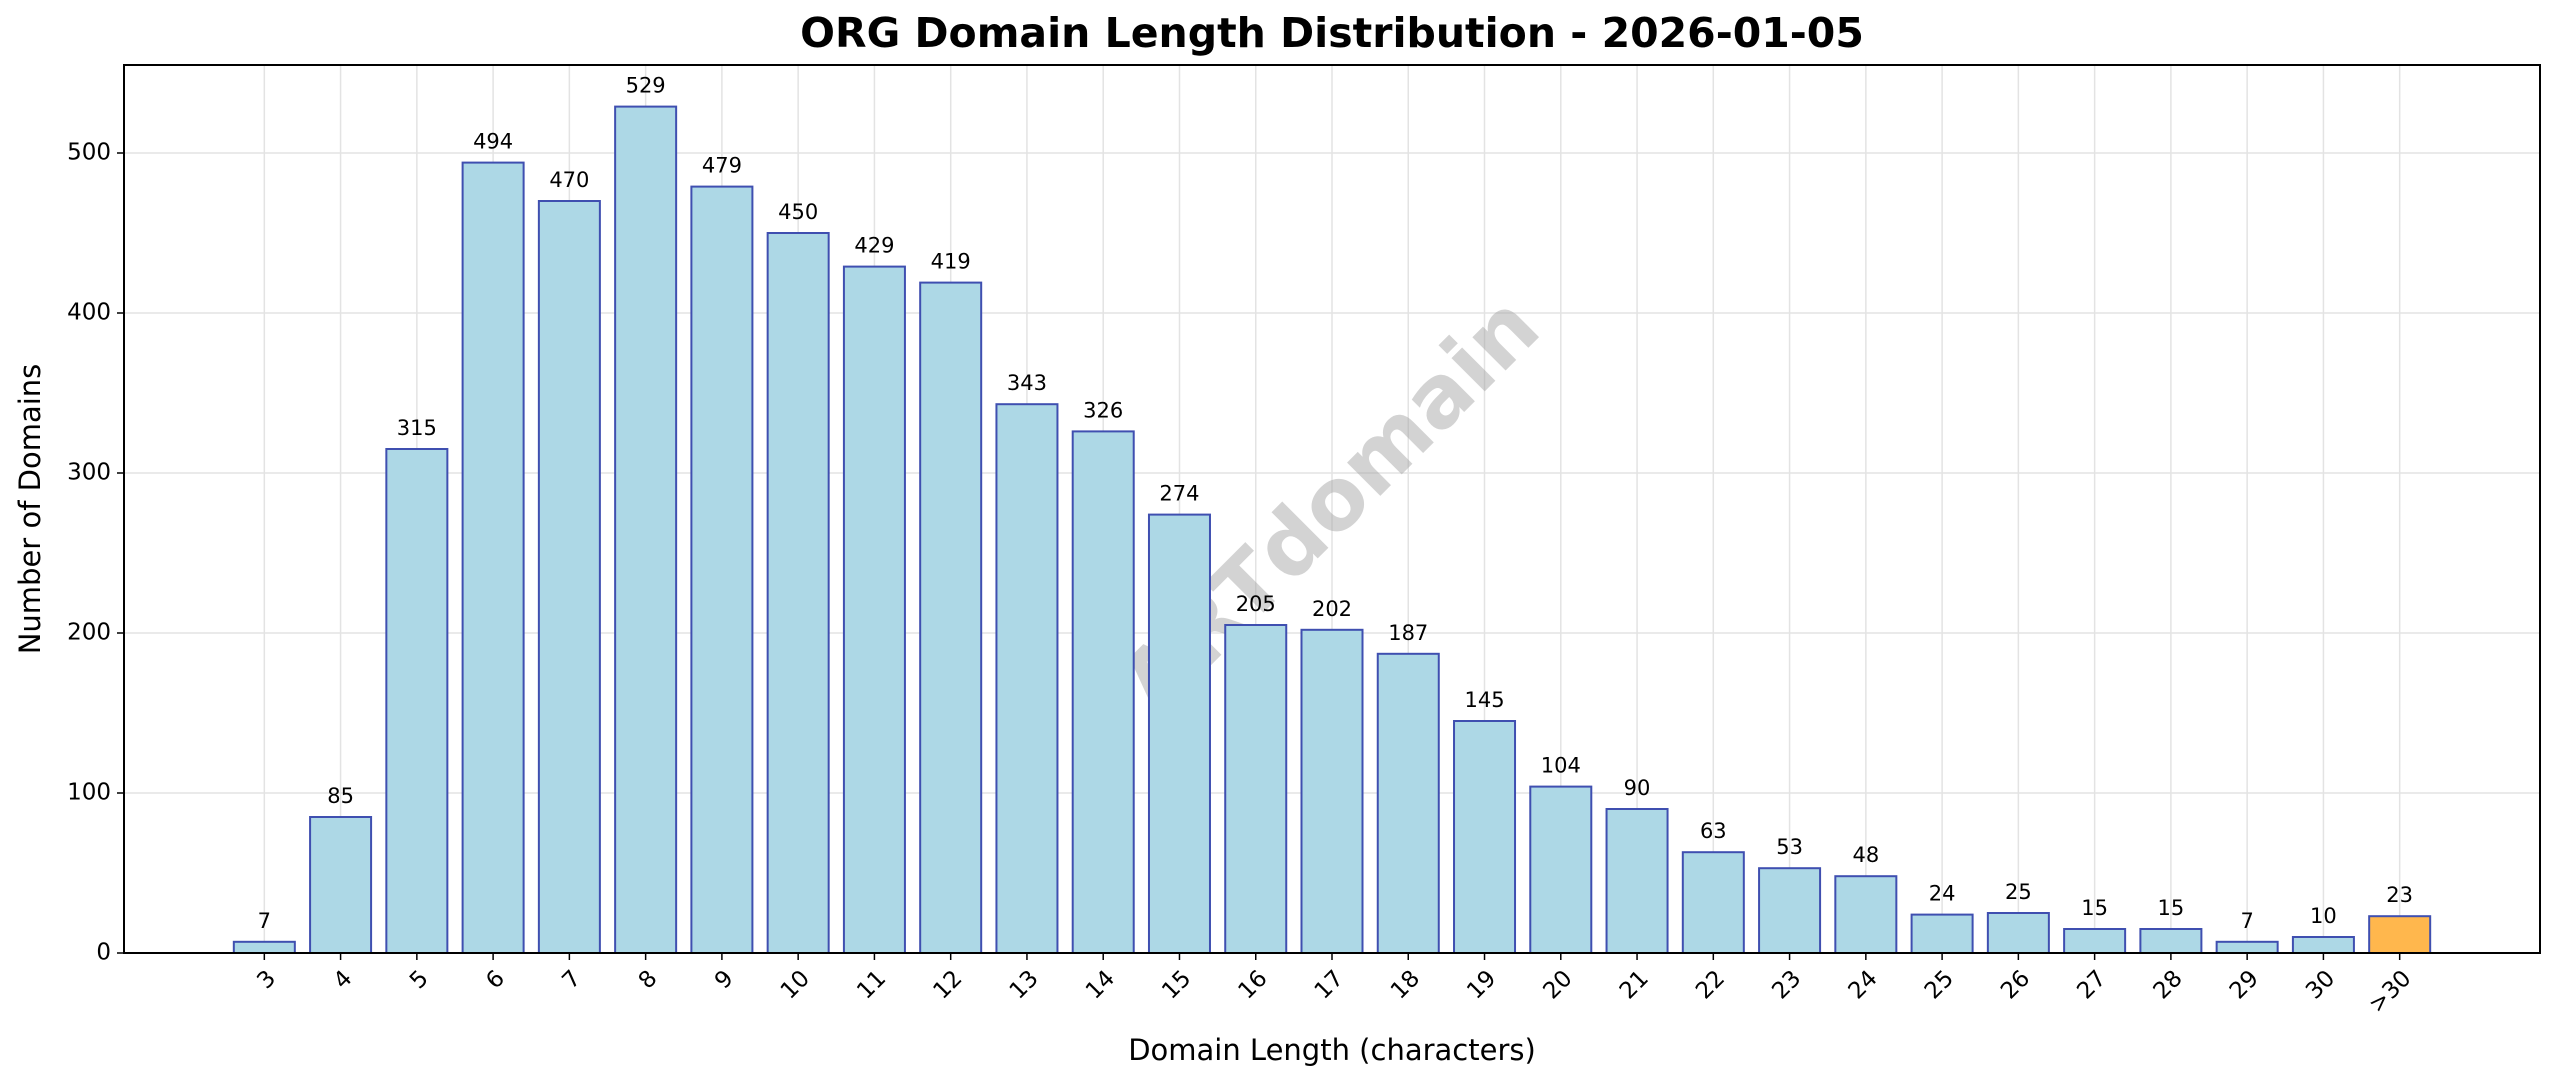 This screenshot has height=1087, width=2560. Describe the element at coordinates (1637, 788) in the screenshot. I see `value-label: 90` at that location.